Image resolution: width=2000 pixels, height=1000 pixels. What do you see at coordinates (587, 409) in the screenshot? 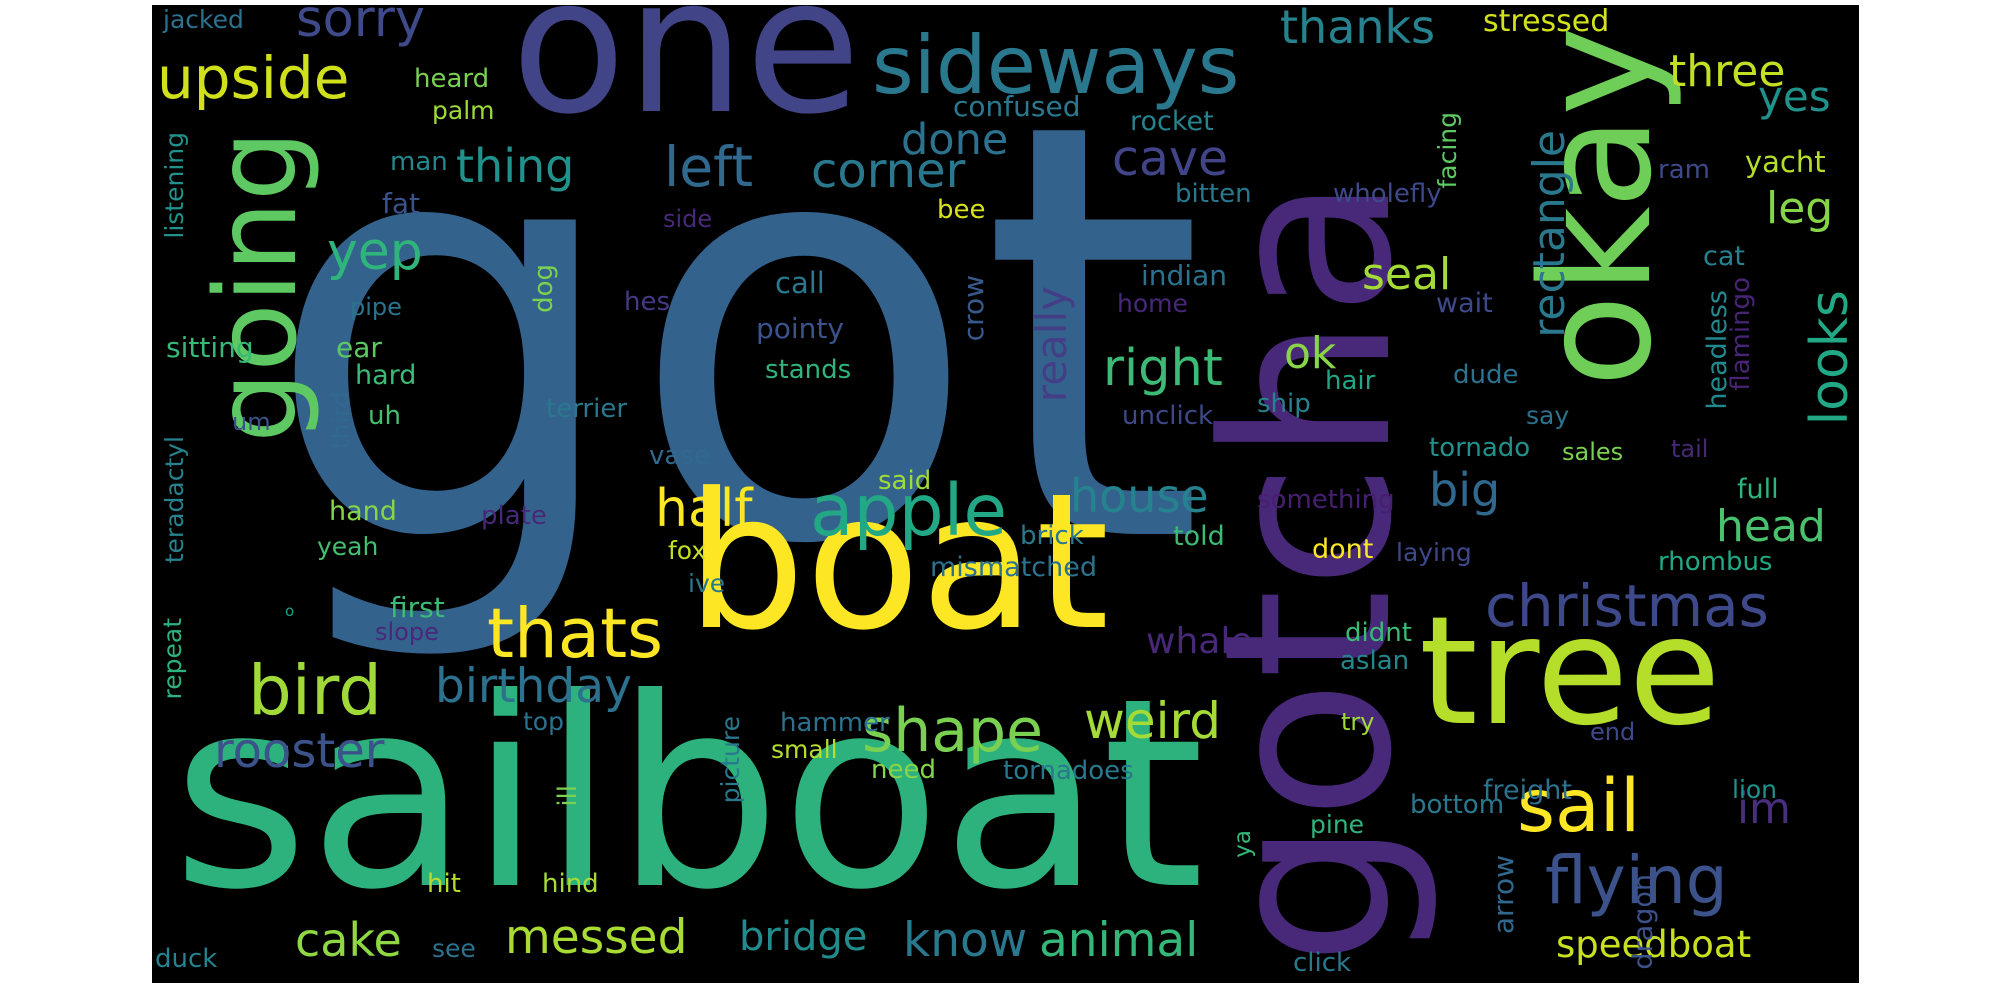
I see `word-terrier: terrier` at bounding box center [587, 409].